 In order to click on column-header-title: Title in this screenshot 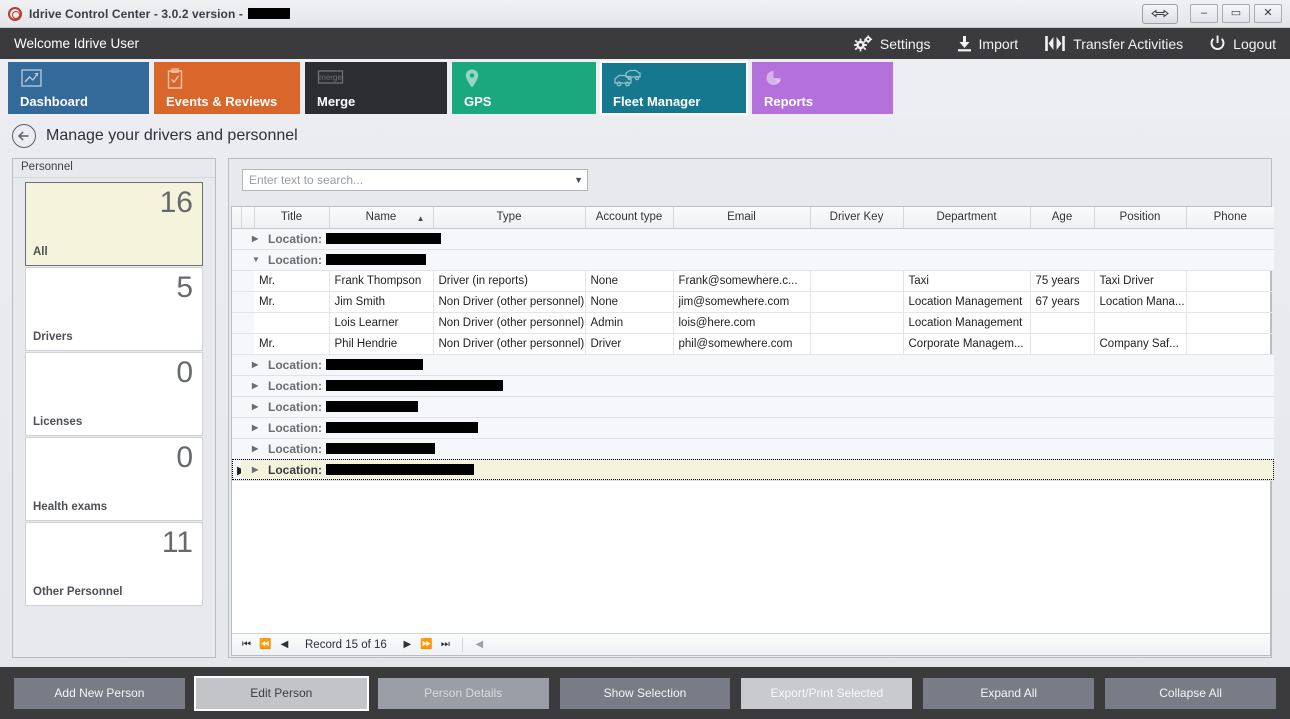, I will do `click(292, 218)`.